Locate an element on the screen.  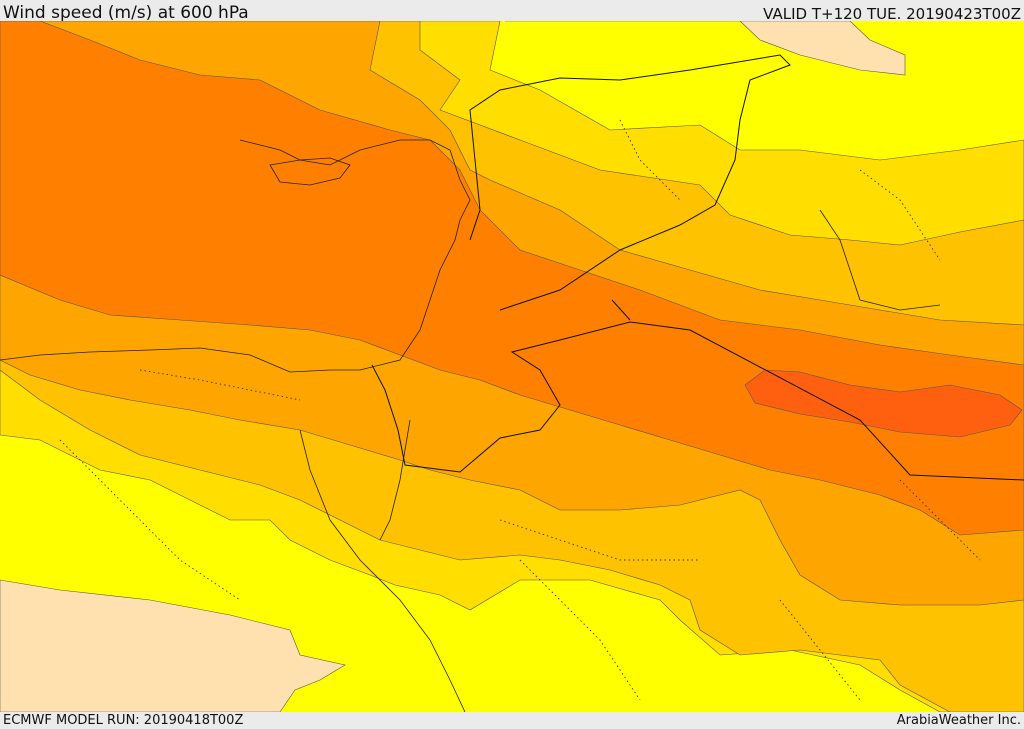
coastline-gulf is located at coordinates (880, 260).